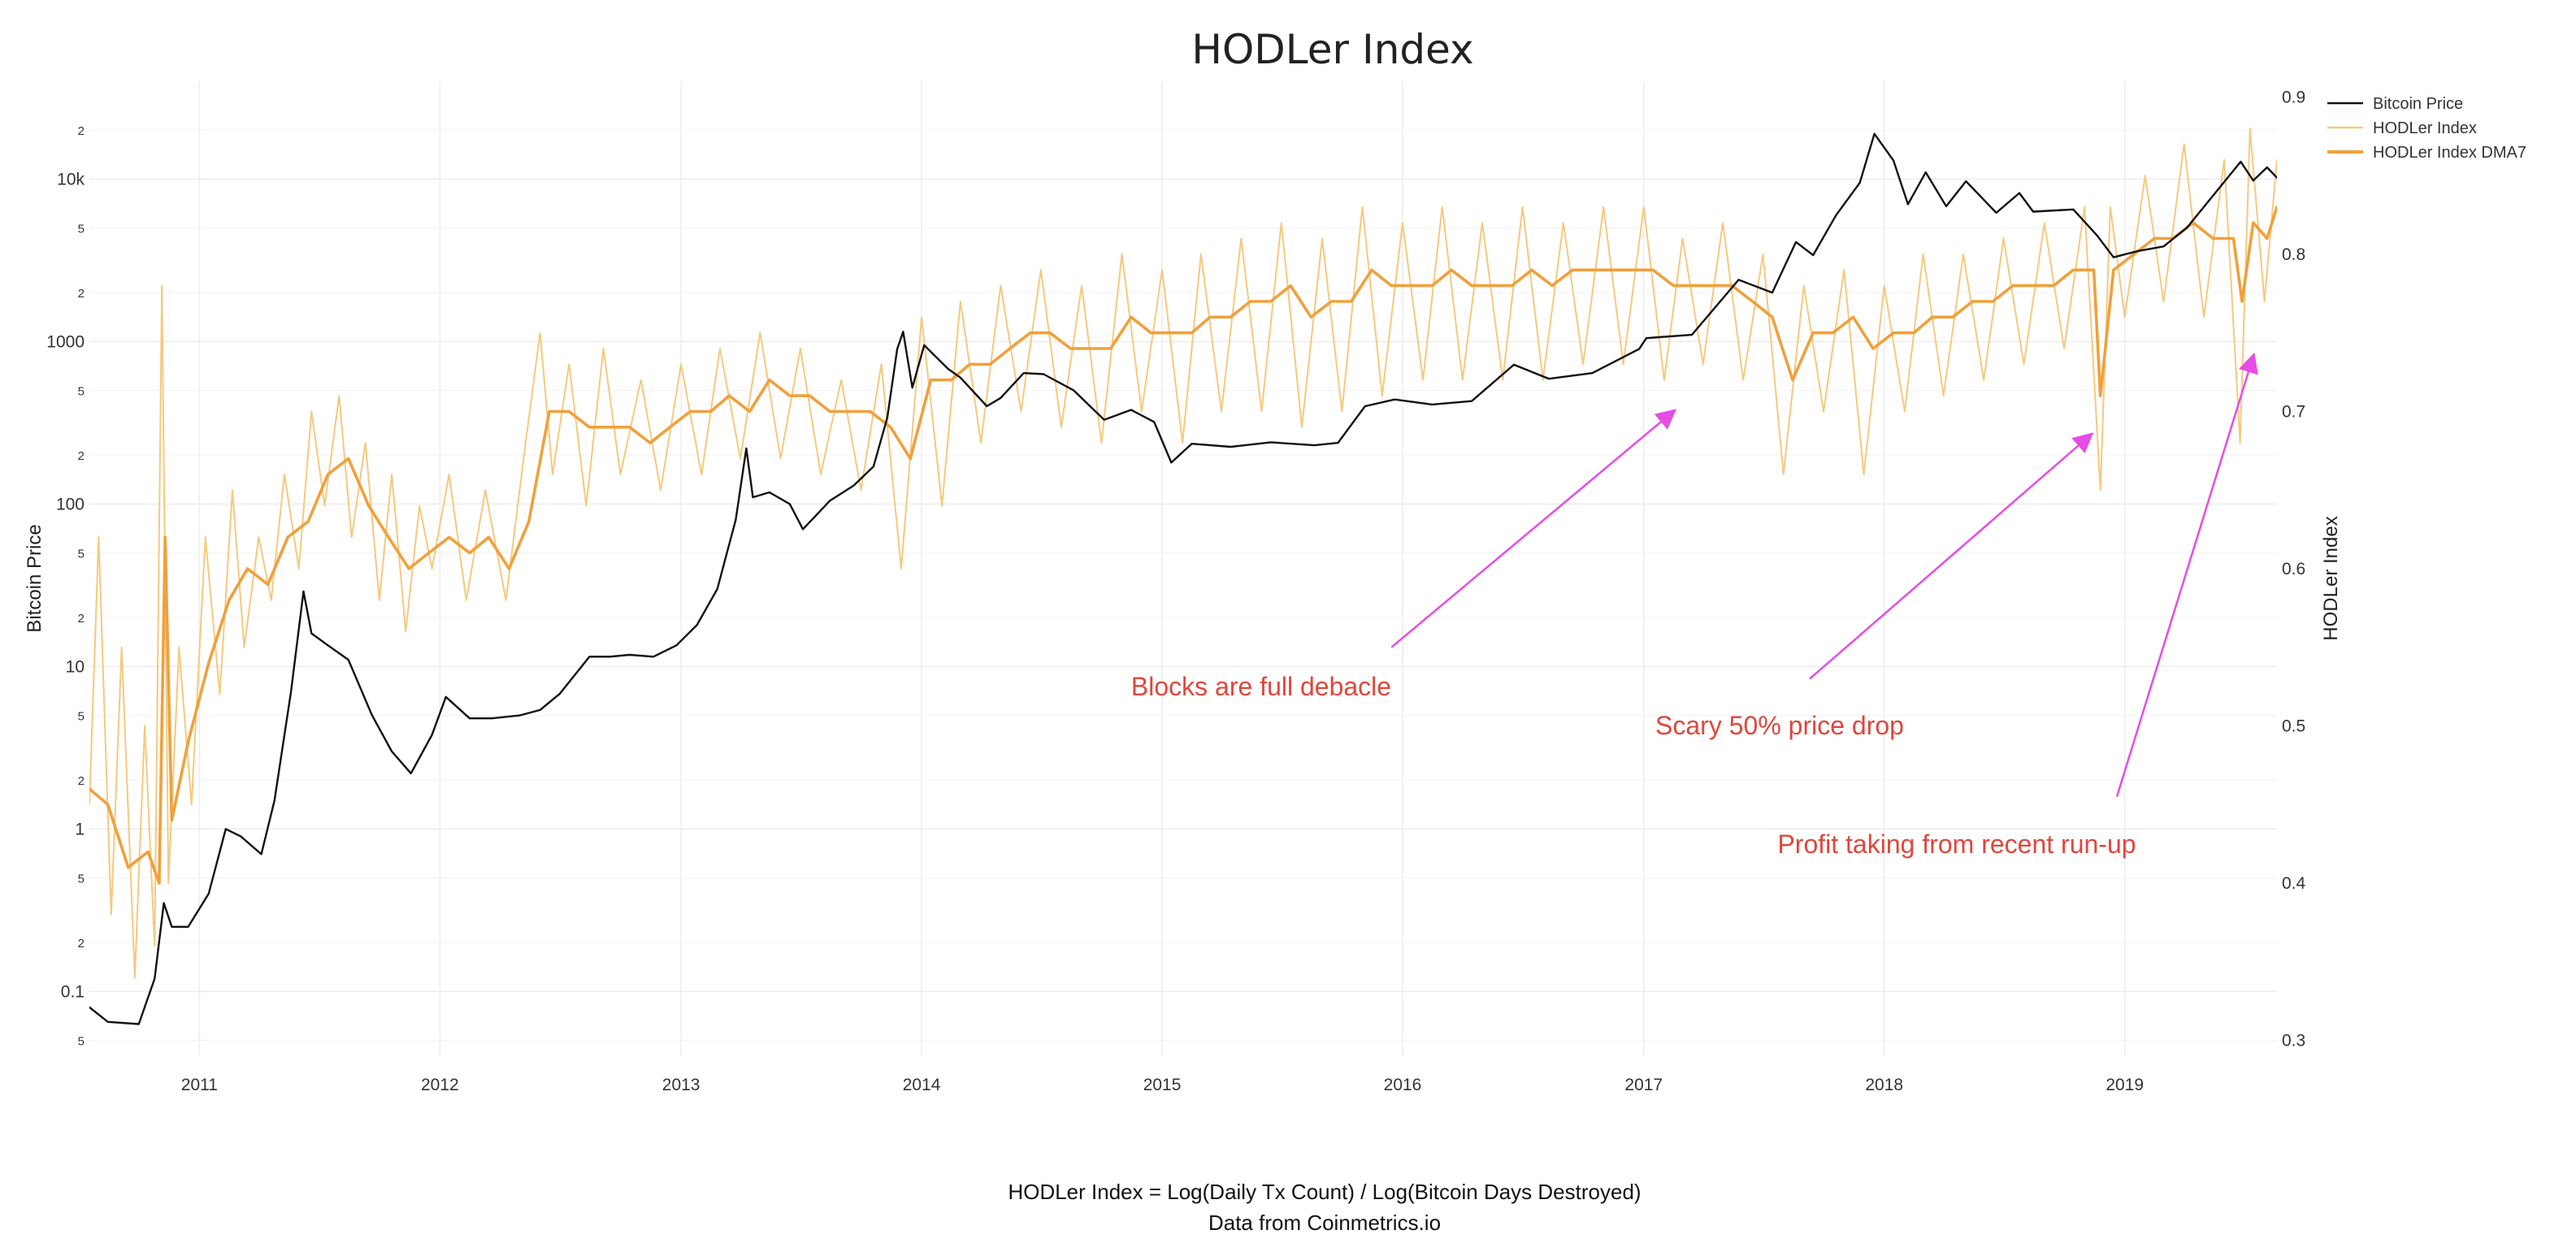 This screenshot has width=2576, height=1256. What do you see at coordinates (1884, 1085) in the screenshot?
I see `x-tick-label: 2018` at bounding box center [1884, 1085].